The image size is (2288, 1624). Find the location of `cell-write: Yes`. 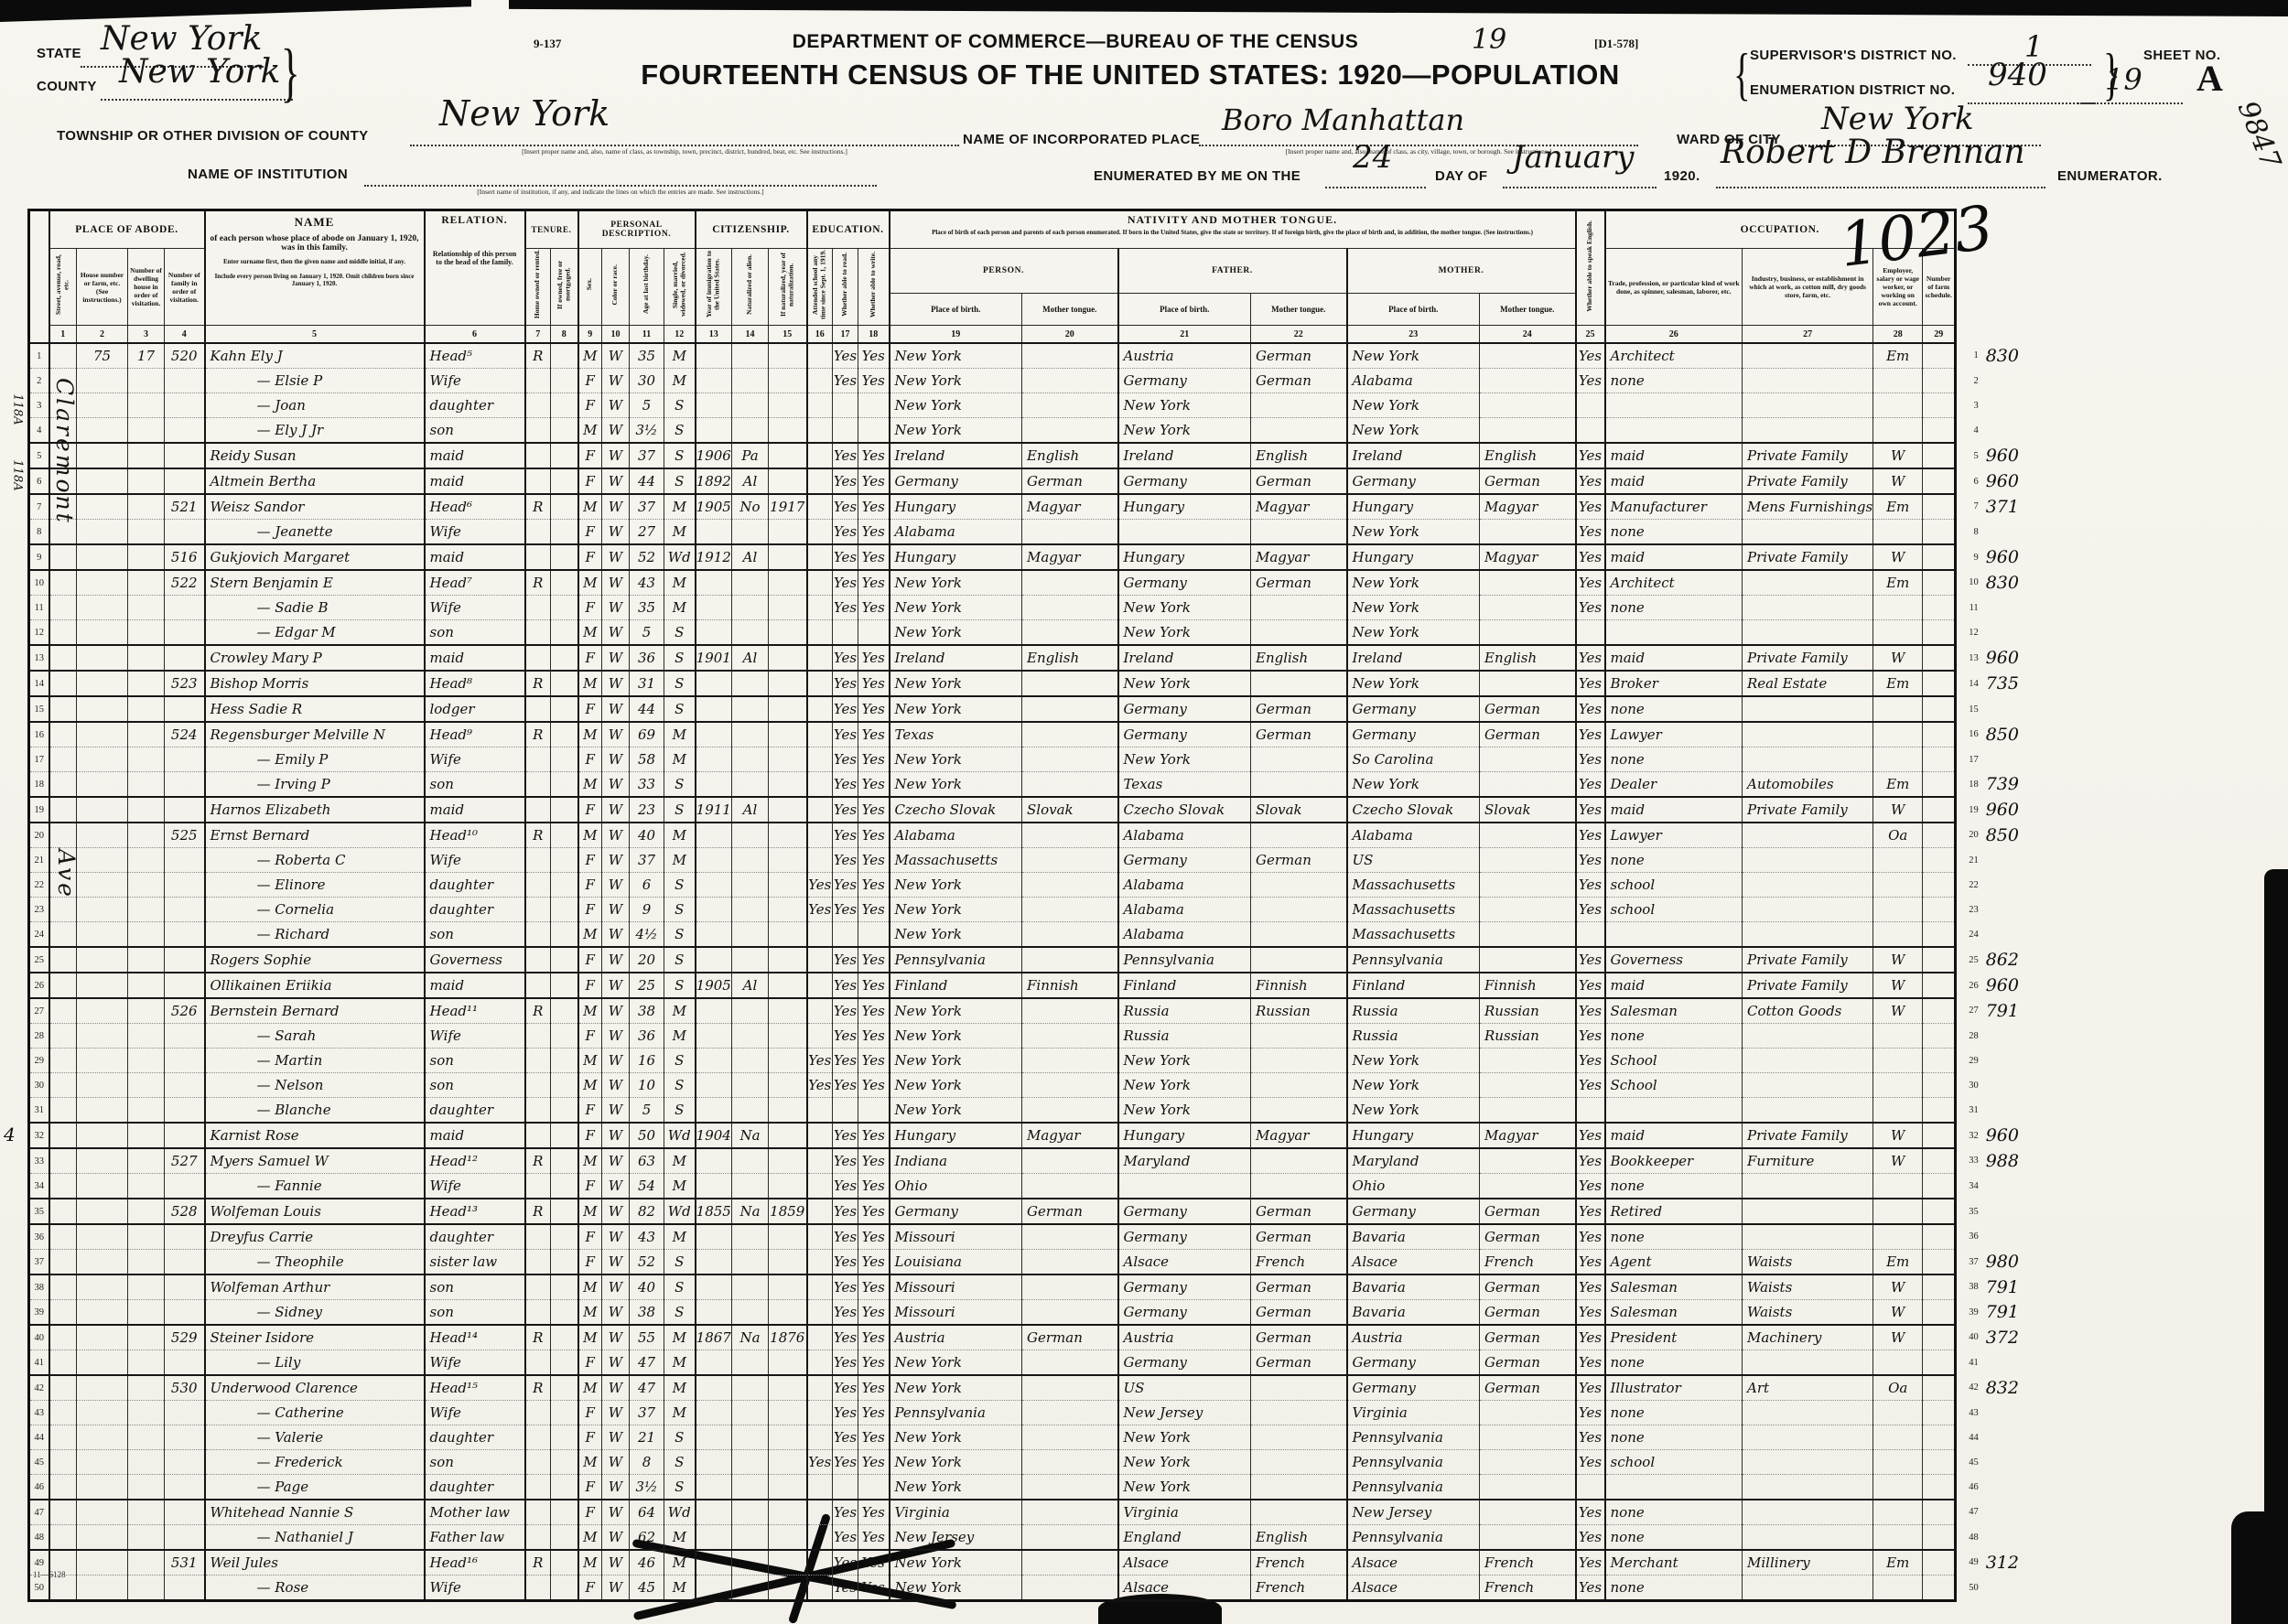

cell-write: Yes is located at coordinates (874, 507).